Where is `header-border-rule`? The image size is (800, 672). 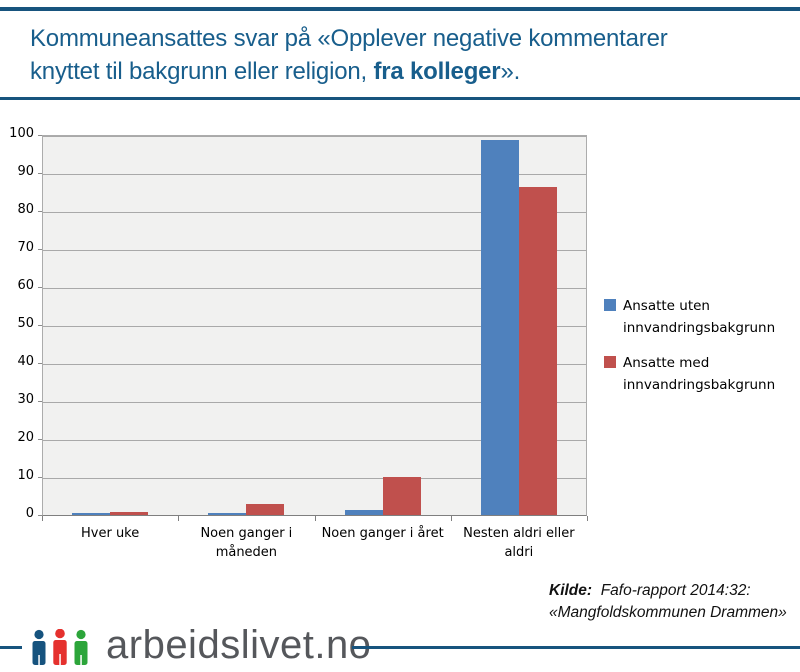 header-border-rule is located at coordinates (400, 98).